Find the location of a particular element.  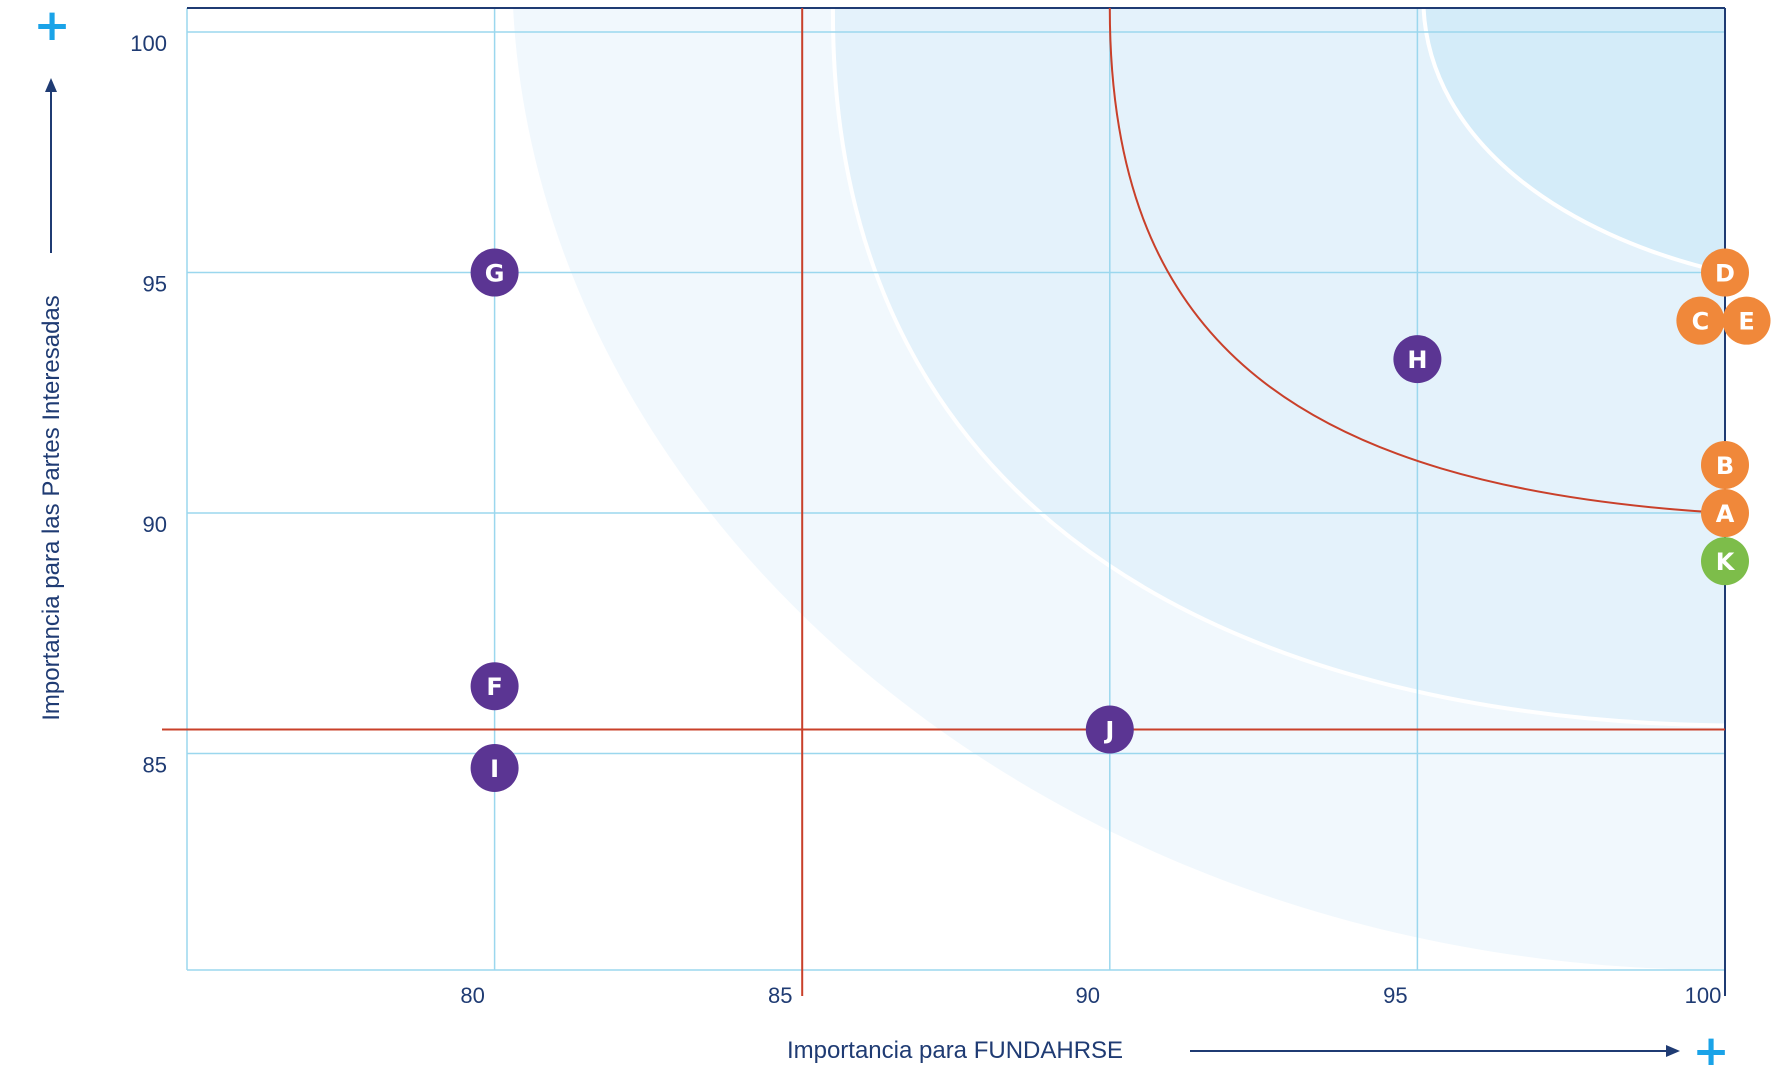

point-j: J is located at coordinates (1109, 729).